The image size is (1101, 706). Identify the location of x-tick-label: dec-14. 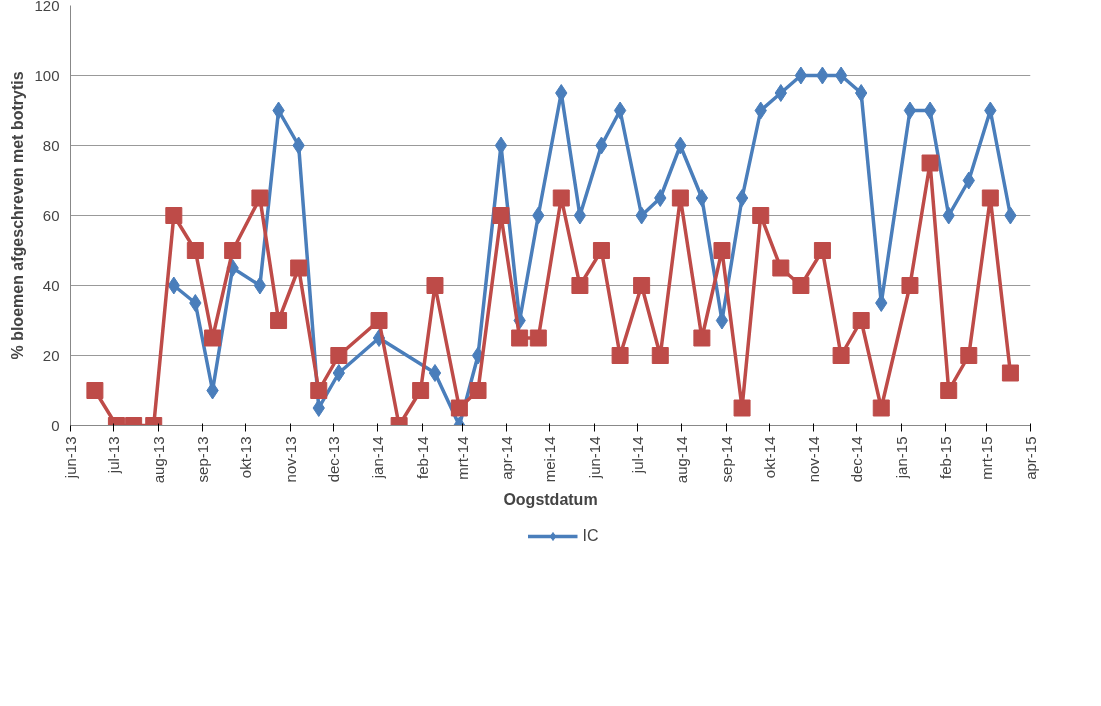
(857, 459).